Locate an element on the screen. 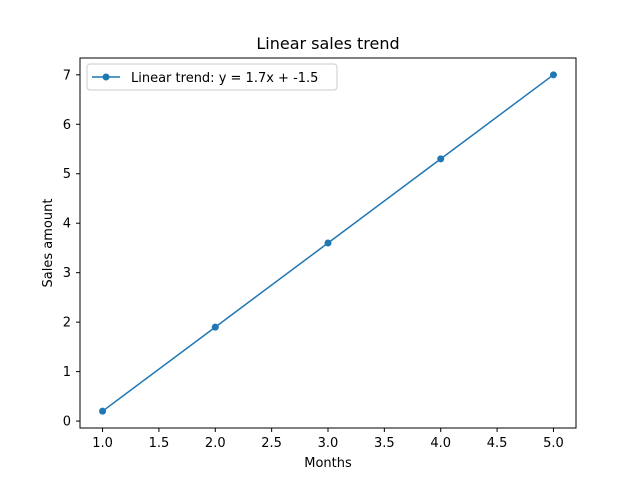 The image size is (640, 485). y-tick-label: 6 is located at coordinates (67, 125).